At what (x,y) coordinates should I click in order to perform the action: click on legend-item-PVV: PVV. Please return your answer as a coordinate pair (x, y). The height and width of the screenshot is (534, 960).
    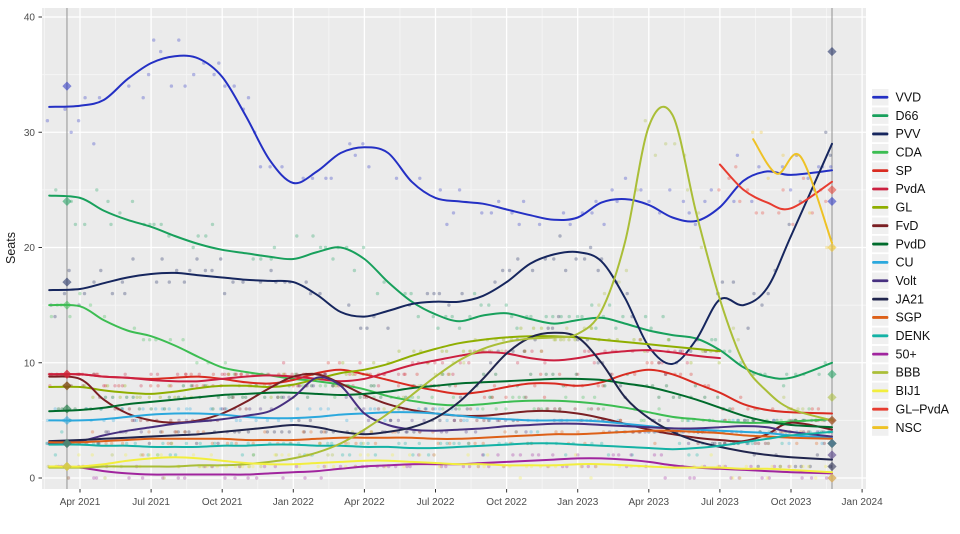
    Looking at the image, I should click on (896, 134).